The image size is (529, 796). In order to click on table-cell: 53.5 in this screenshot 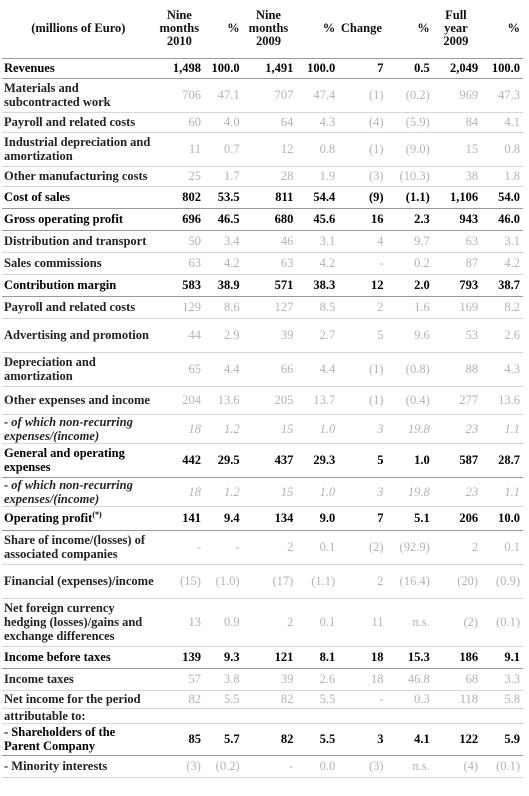, I will do `click(223, 197)`.